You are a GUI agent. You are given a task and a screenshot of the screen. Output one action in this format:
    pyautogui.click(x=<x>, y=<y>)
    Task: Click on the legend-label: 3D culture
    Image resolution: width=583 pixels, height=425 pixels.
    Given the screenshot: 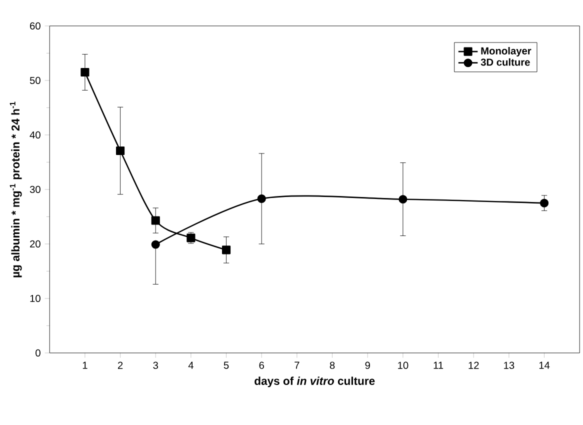 What is the action you would take?
    pyautogui.click(x=505, y=62)
    